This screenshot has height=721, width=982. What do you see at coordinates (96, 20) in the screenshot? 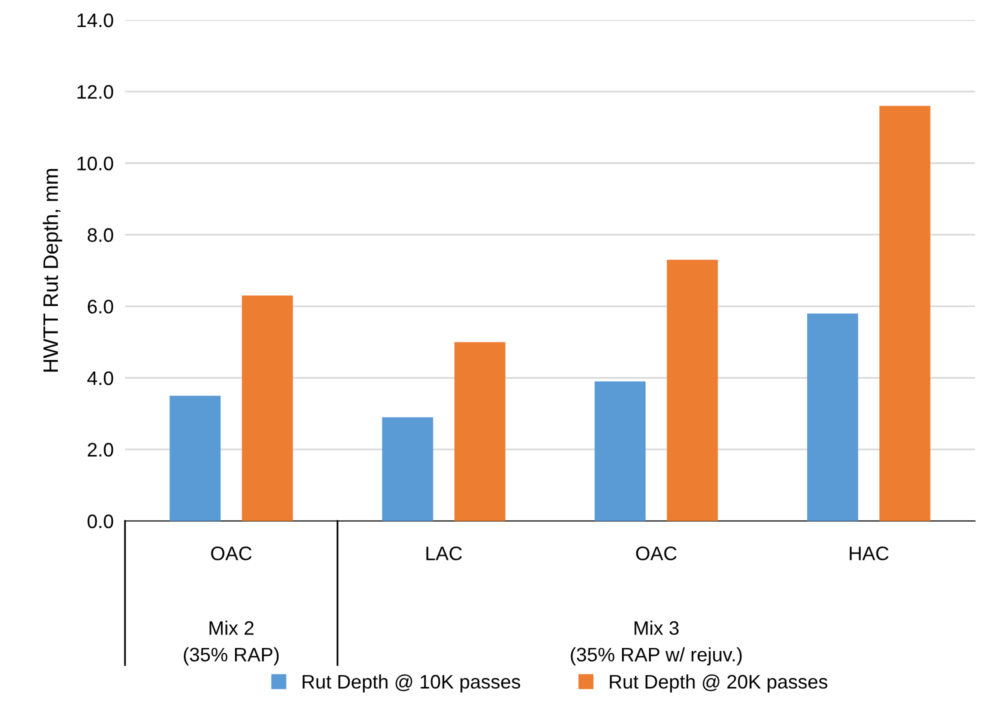
I see `y-tick-label: 14.0` at bounding box center [96, 20].